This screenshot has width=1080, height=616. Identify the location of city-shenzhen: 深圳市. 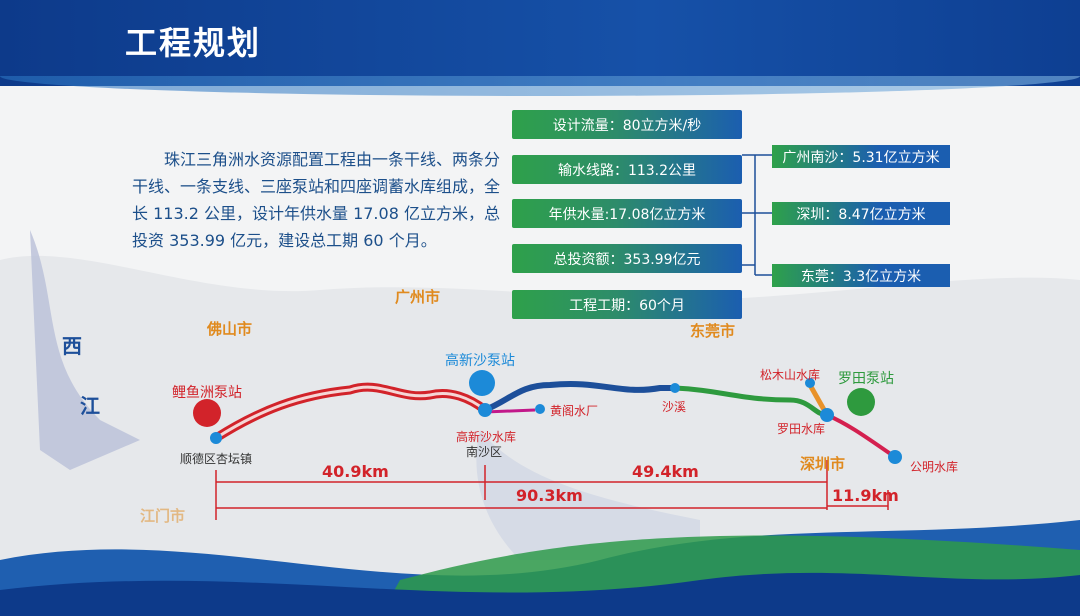
(823, 464).